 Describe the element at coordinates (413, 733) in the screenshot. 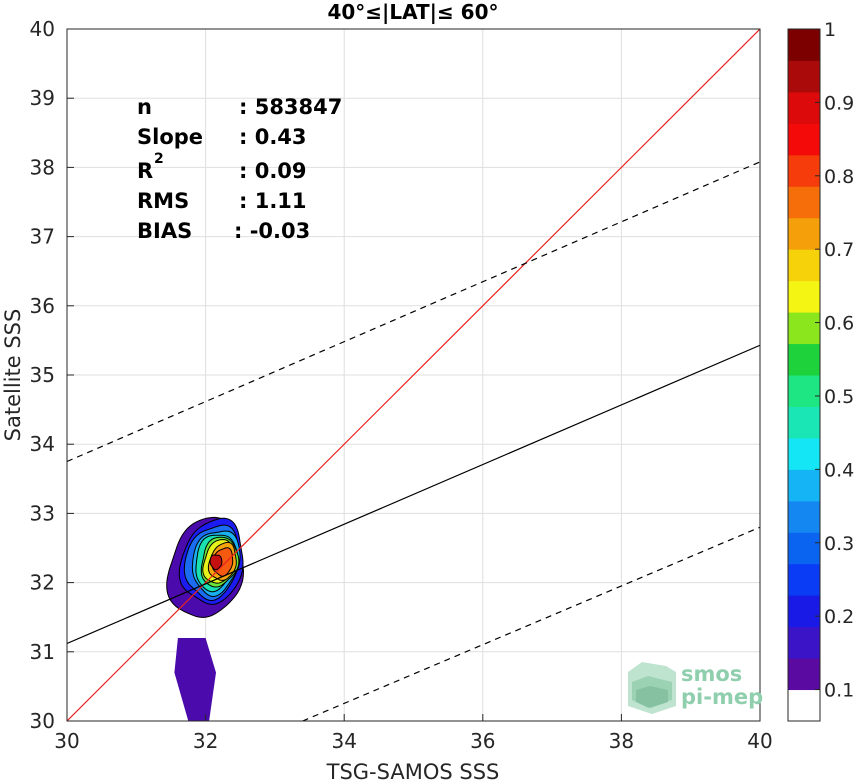

I see `x-axis-ticks: 30 32 34 36 38 40` at that location.